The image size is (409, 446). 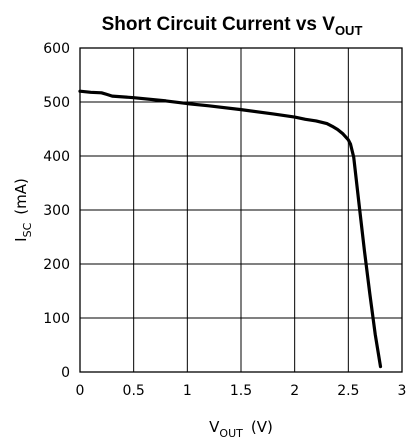 I want to click on x-tick-label: 1, so click(x=187, y=391).